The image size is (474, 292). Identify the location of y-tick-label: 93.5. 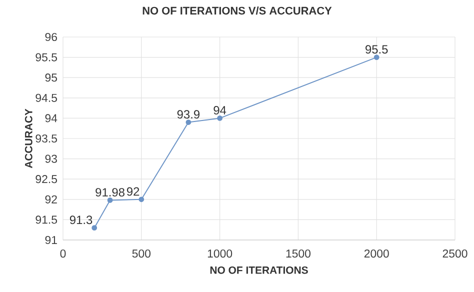
(47, 138).